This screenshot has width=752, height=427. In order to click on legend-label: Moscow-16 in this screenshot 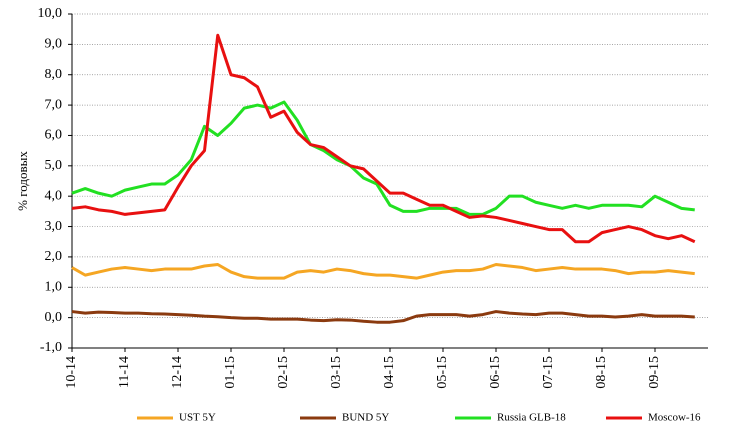, I will do `click(674, 418)`.